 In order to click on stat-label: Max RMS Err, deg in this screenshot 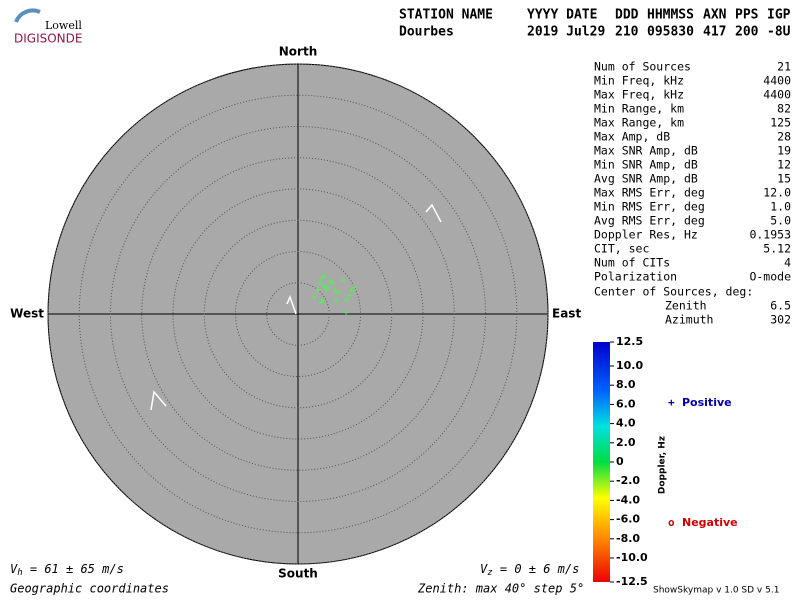, I will do `click(649, 193)`.